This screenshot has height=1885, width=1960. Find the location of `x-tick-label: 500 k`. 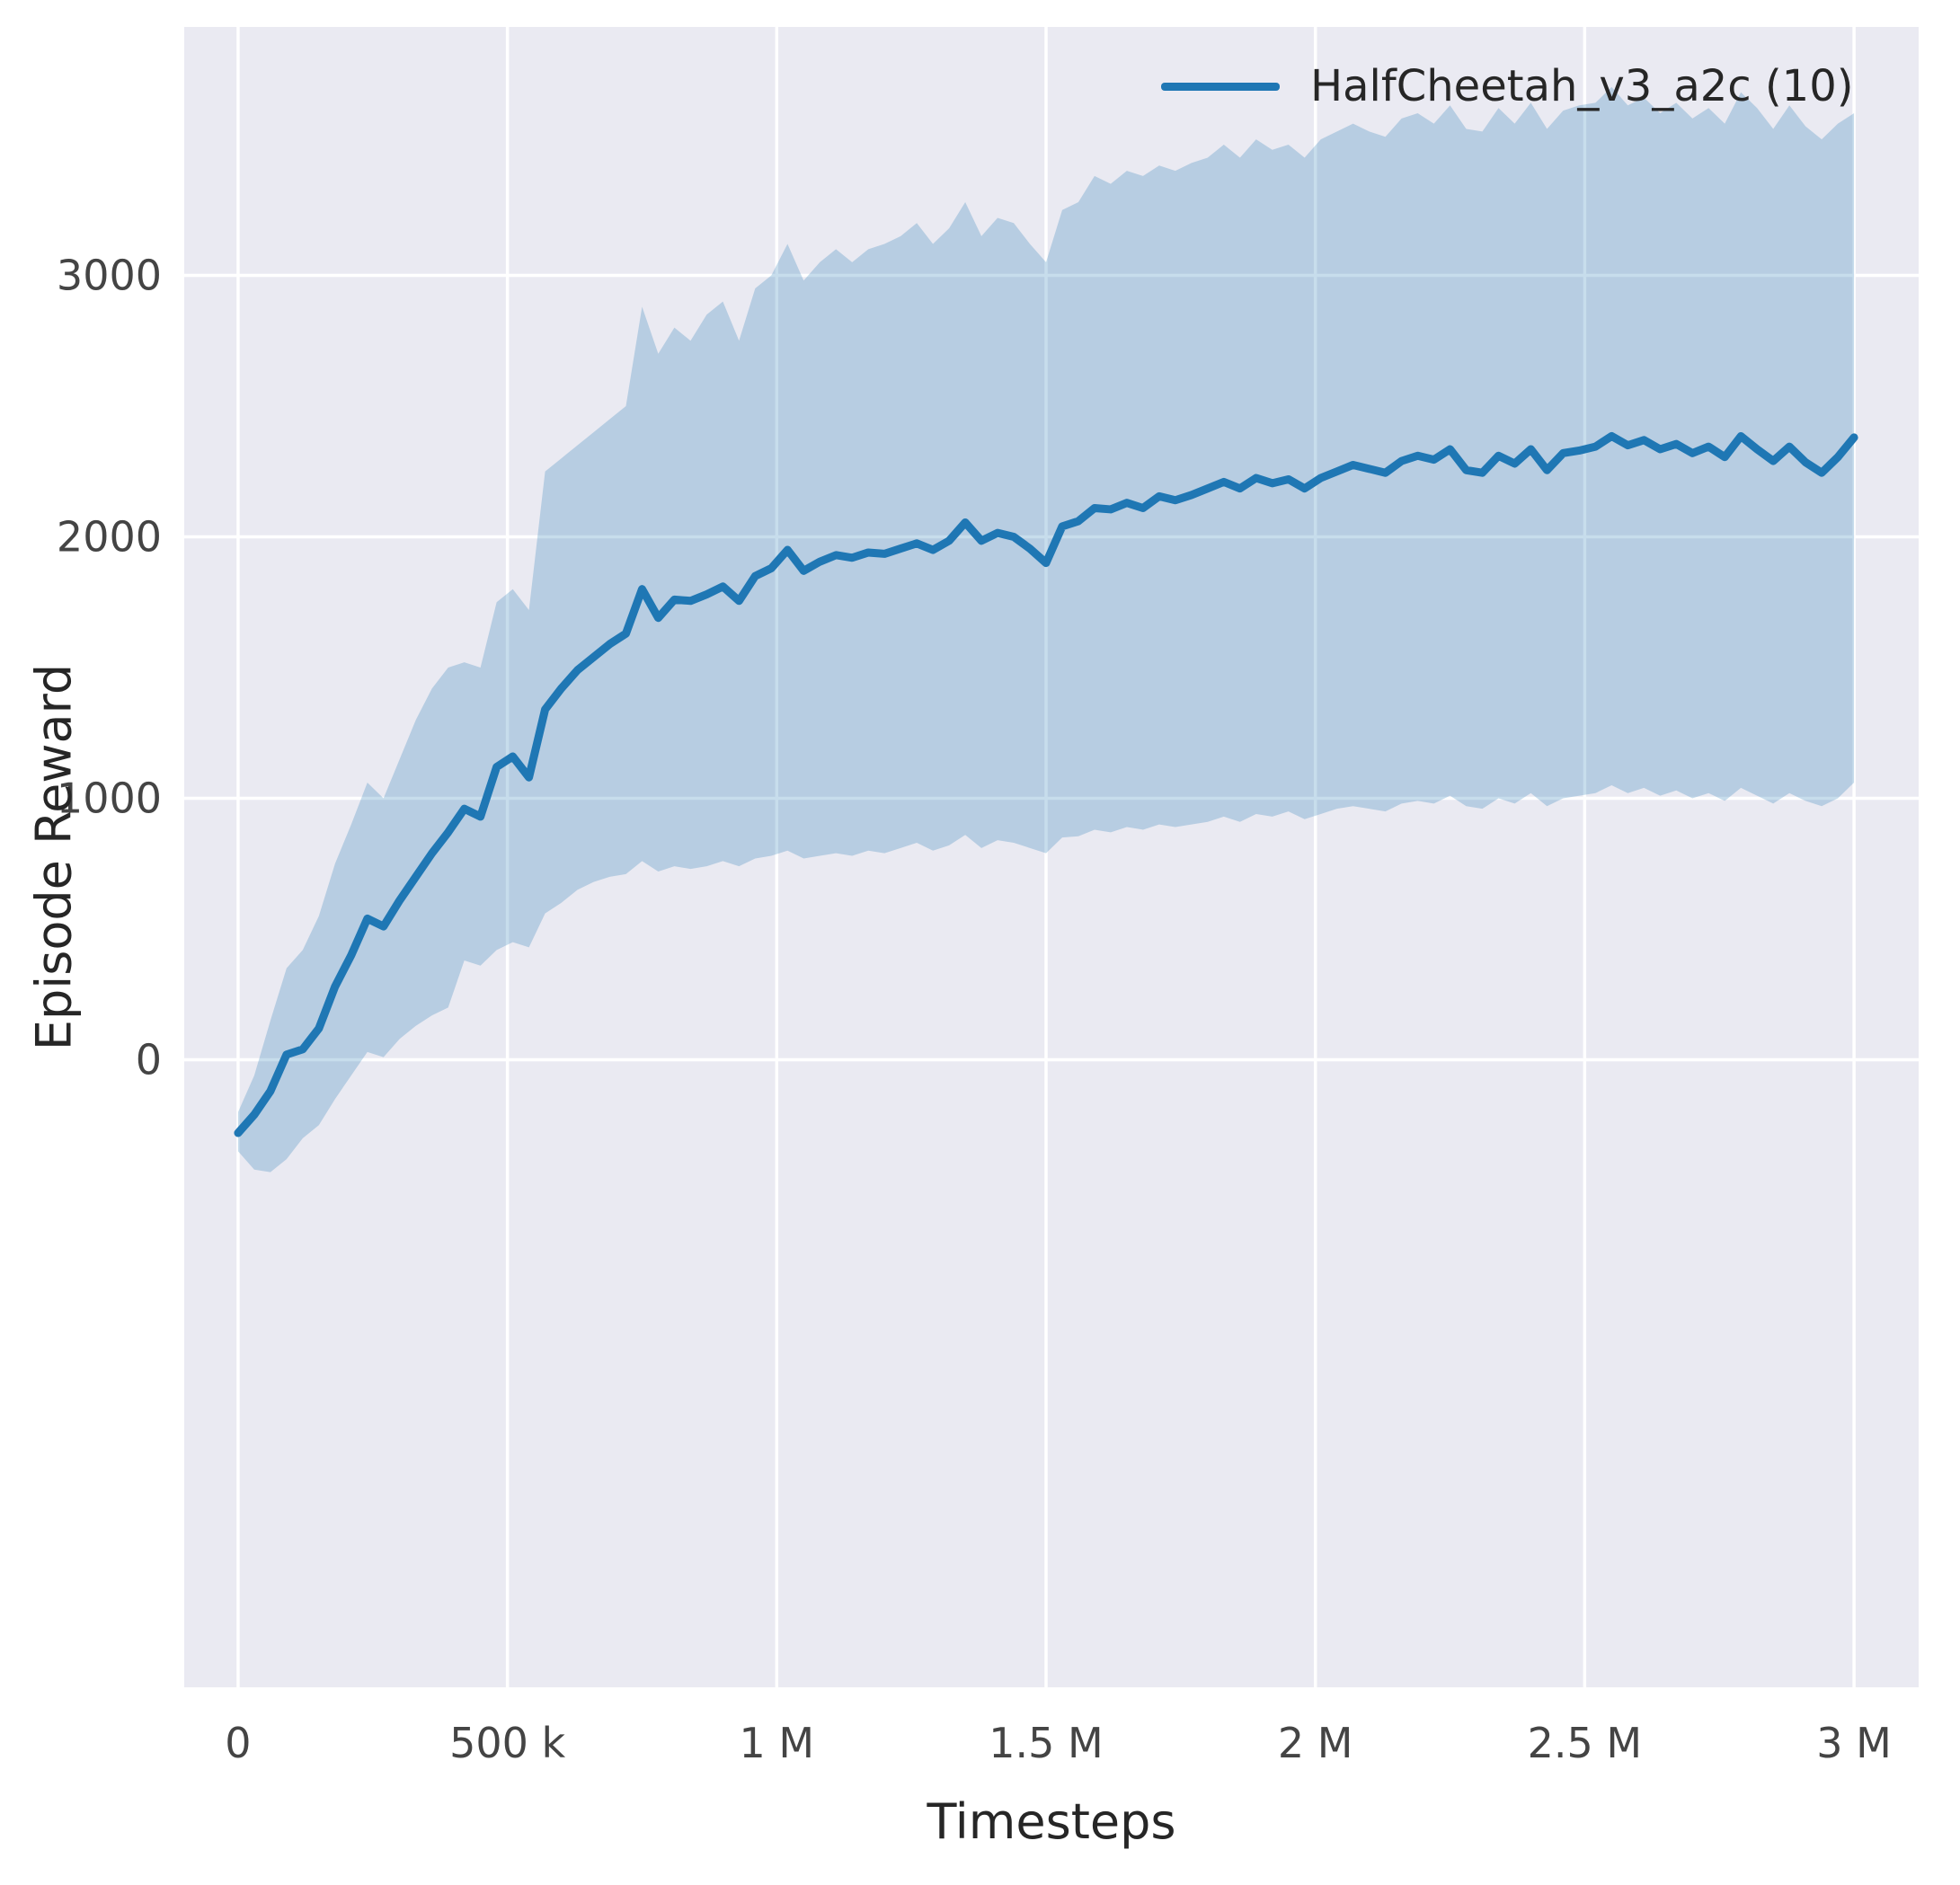

x-tick-label: 500 k is located at coordinates (507, 1743).